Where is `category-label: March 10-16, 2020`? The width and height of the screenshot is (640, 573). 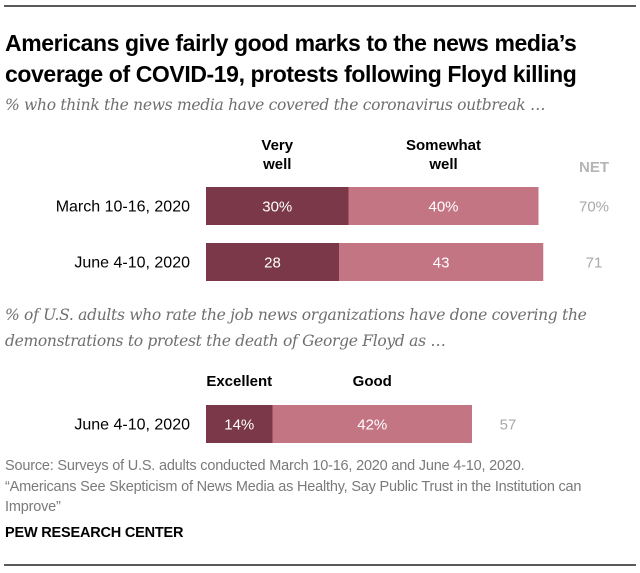
category-label: March 10-16, 2020 is located at coordinates (123, 207).